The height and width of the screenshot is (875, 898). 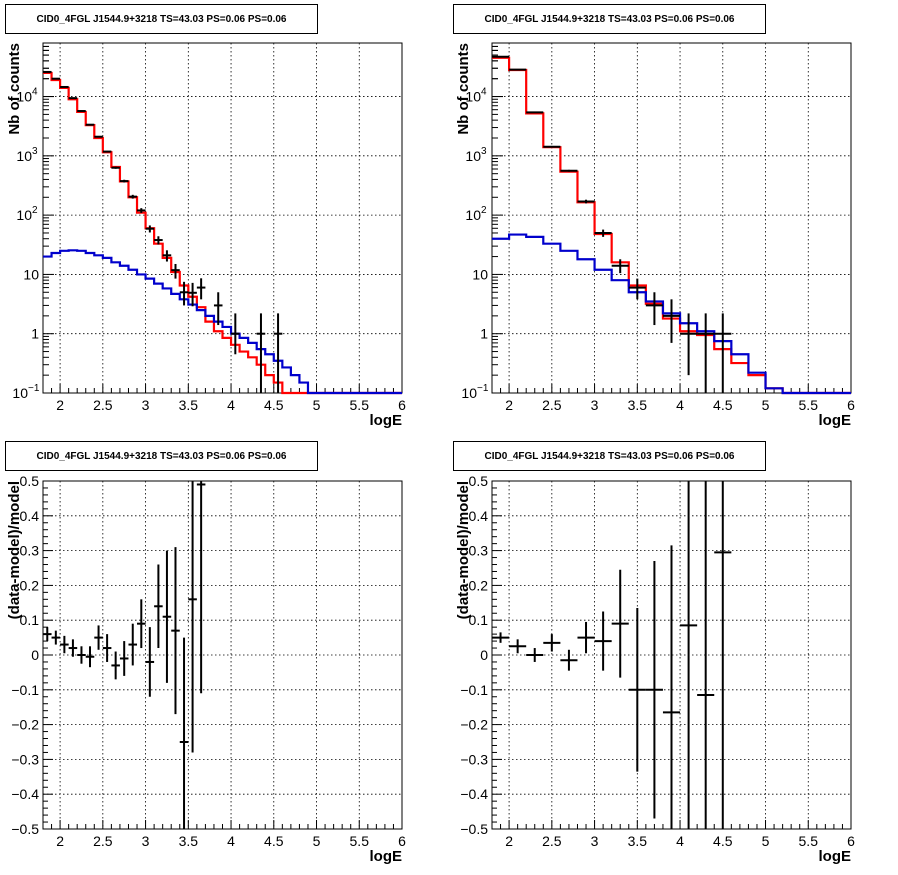 What do you see at coordinates (35, 655) in the screenshot?
I see `y-tick-label: 0` at bounding box center [35, 655].